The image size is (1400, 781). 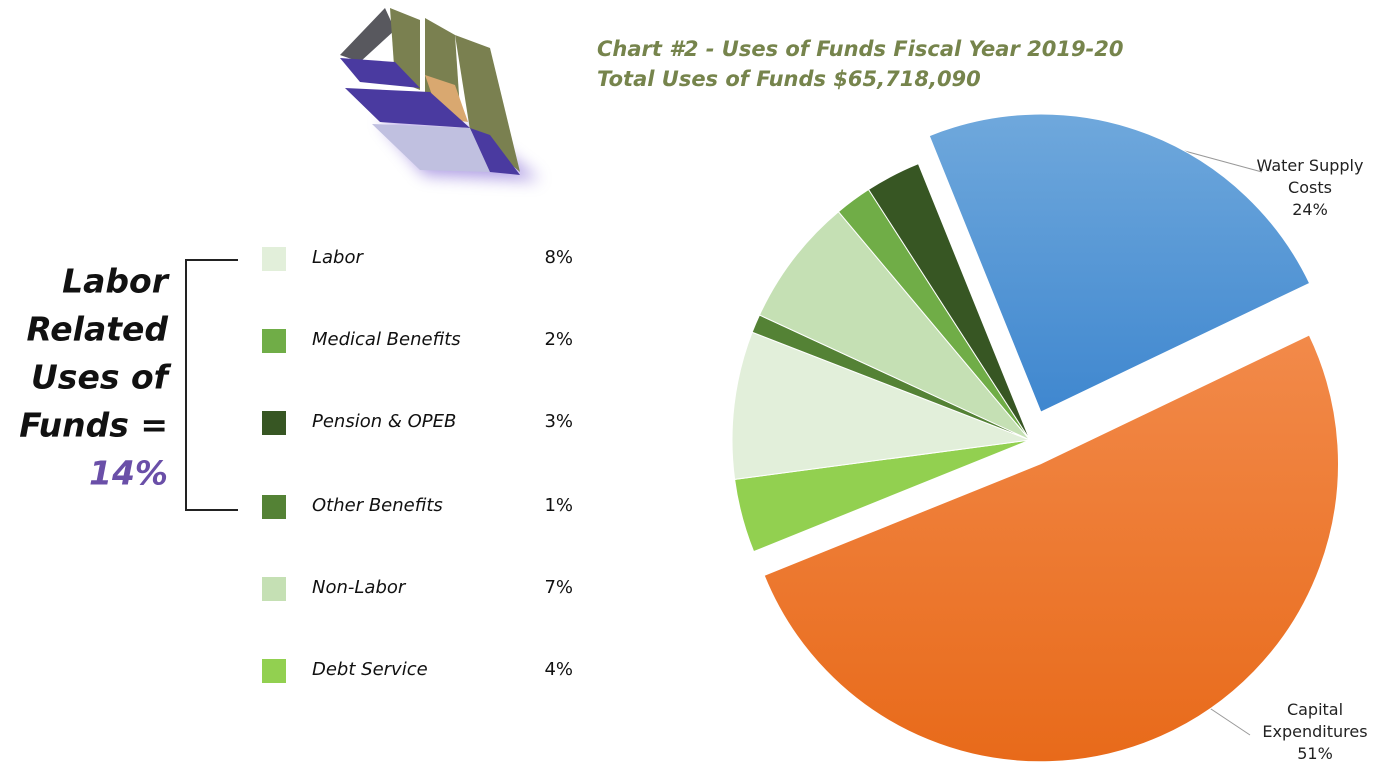 I want to click on slice-value: 24%, so click(x=1310, y=209).